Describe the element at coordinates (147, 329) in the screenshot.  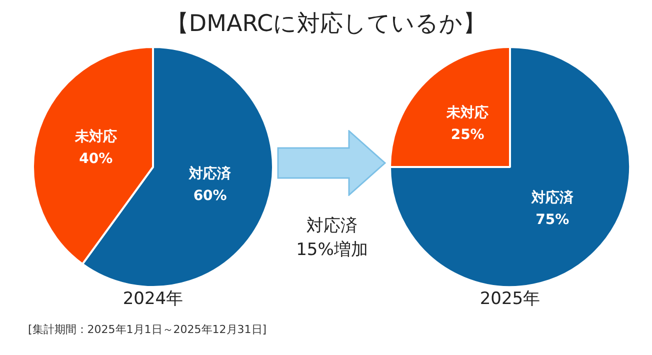
I see `text: [集計期間：2025年1月1日～2025年12月31日]` at that location.